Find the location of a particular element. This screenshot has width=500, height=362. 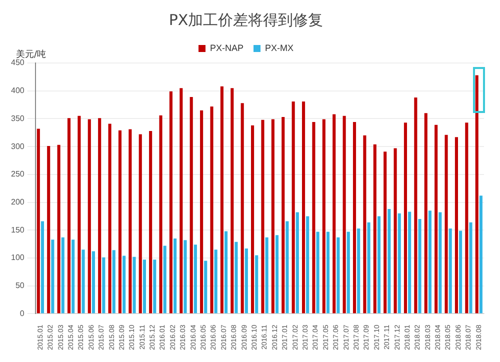

y-tick-label: 250 is located at coordinates (17, 174).